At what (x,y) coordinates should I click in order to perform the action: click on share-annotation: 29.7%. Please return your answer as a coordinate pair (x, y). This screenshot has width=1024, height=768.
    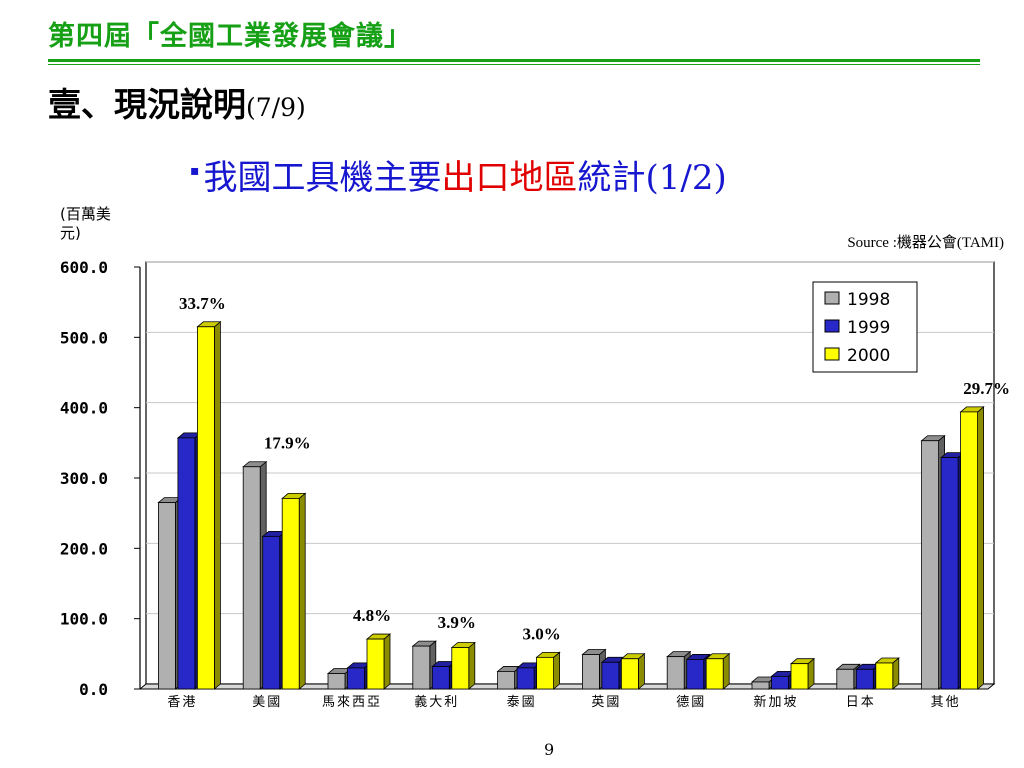
    Looking at the image, I should click on (986, 388).